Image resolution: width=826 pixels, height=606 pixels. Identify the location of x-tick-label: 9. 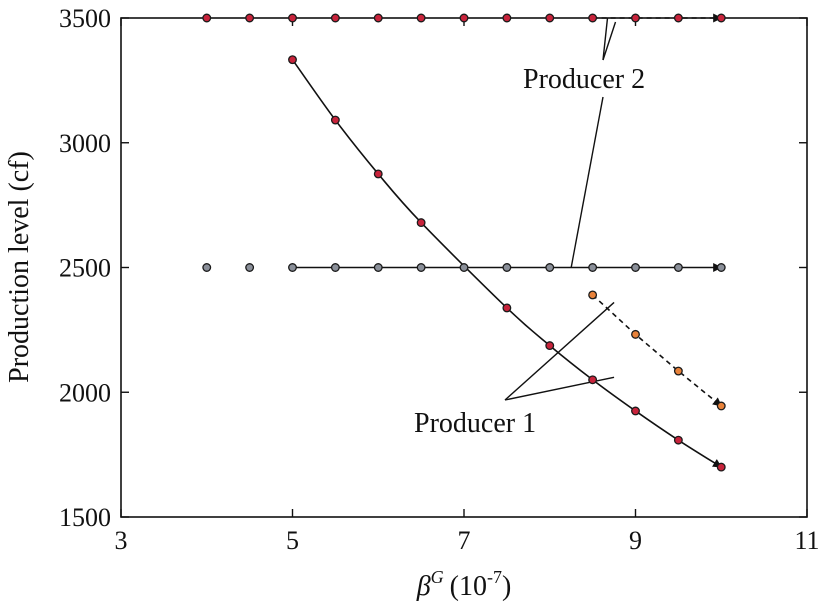
(635, 540).